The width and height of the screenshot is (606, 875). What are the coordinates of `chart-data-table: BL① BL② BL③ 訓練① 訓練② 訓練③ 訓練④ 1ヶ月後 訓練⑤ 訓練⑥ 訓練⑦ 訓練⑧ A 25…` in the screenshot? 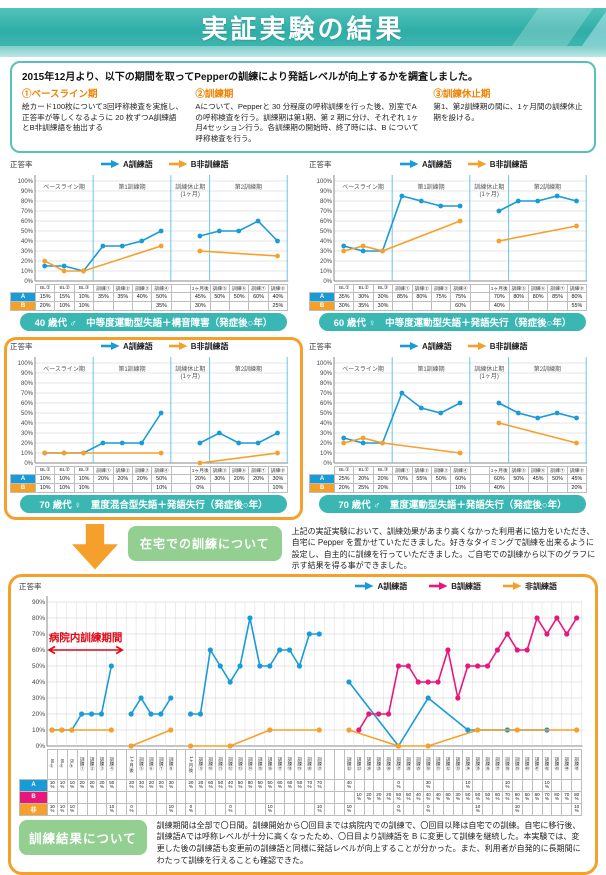 It's located at (448, 479).